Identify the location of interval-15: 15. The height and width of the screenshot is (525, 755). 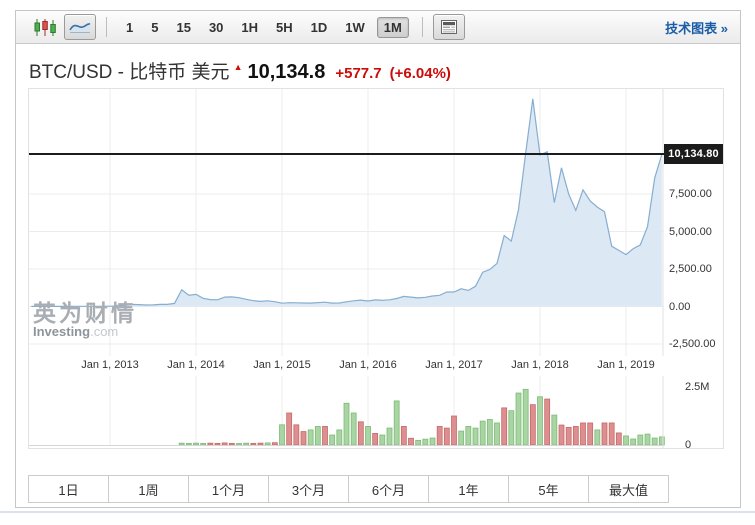
(183, 27).